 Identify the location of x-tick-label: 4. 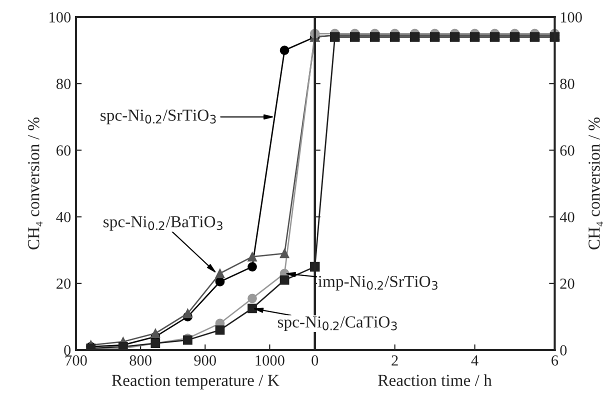
(474, 360).